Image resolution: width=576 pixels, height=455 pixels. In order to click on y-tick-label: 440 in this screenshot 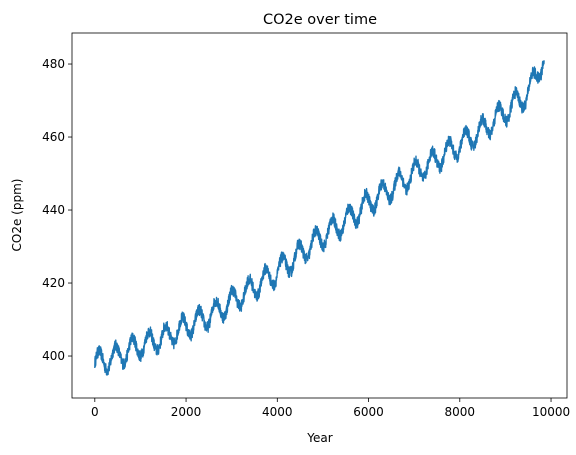, I will do `click(53, 210)`.